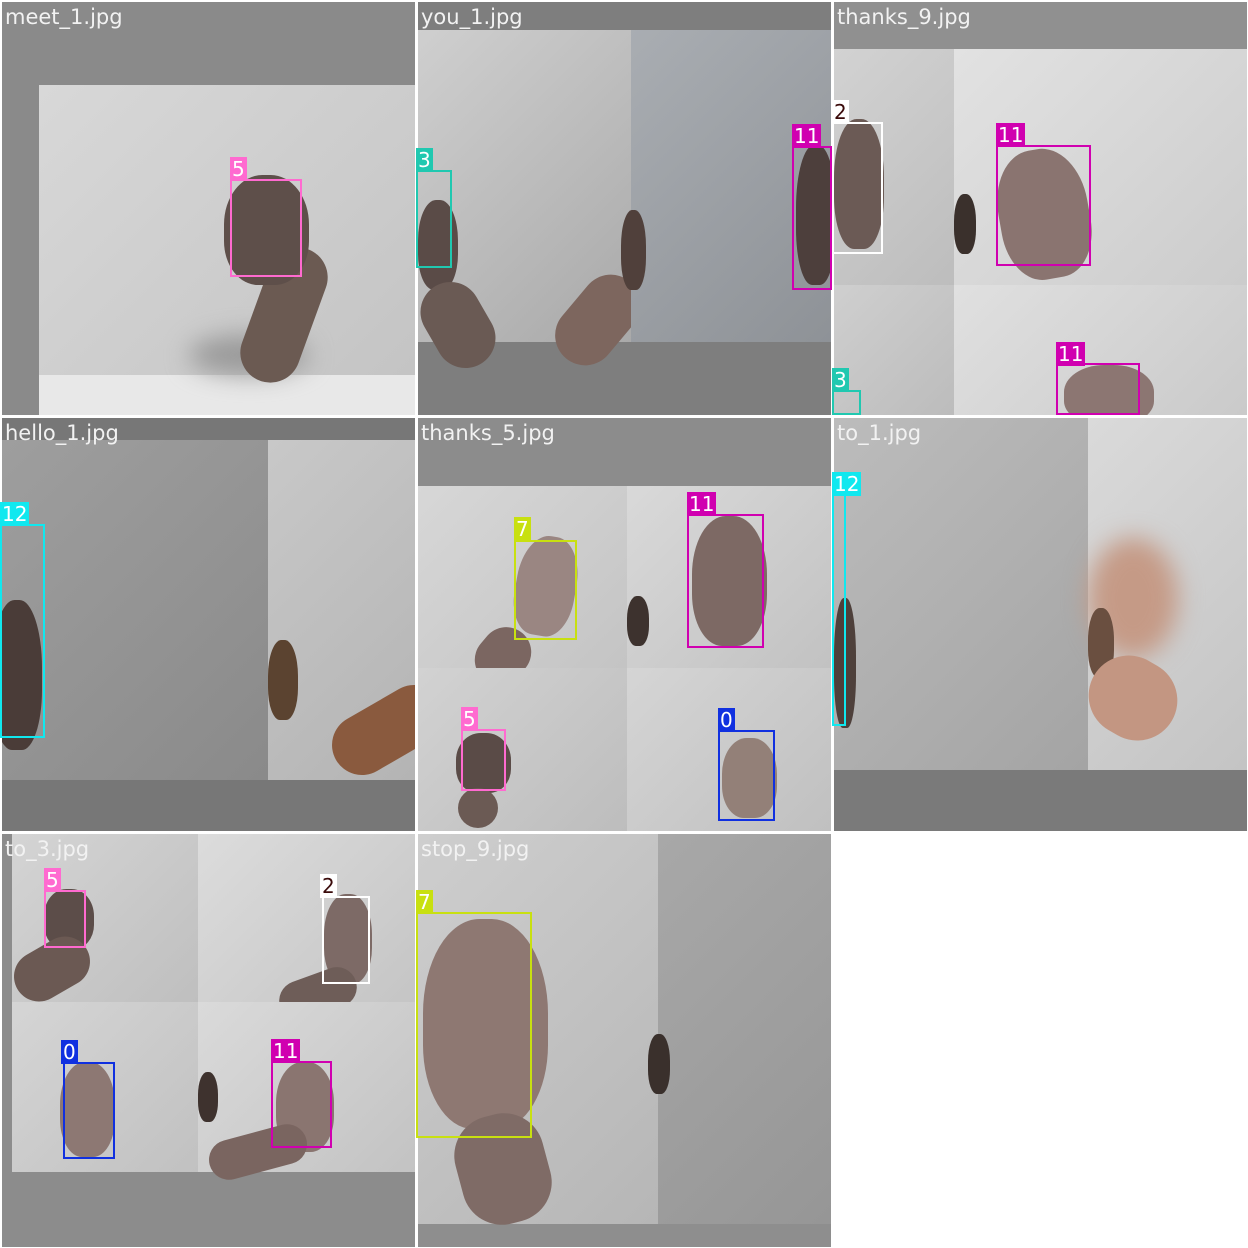 The image size is (1248, 1248). What do you see at coordinates (879, 433) in the screenshot?
I see `tile-filename: to_1.jpg` at bounding box center [879, 433].